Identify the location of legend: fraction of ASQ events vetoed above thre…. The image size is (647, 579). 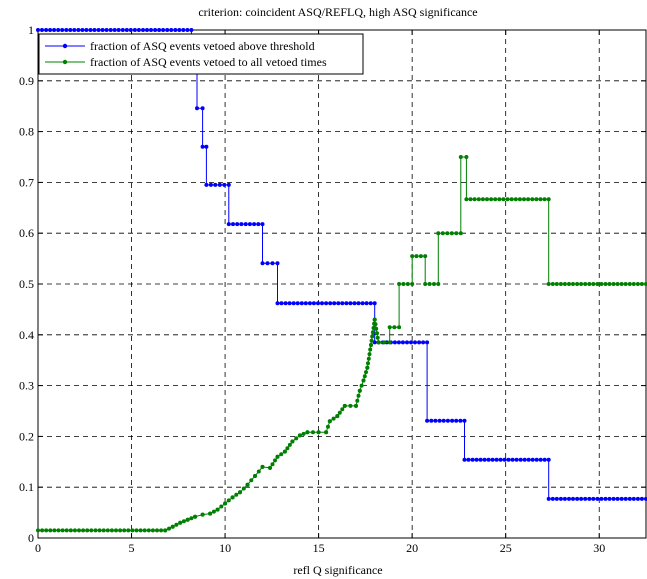
(201, 54).